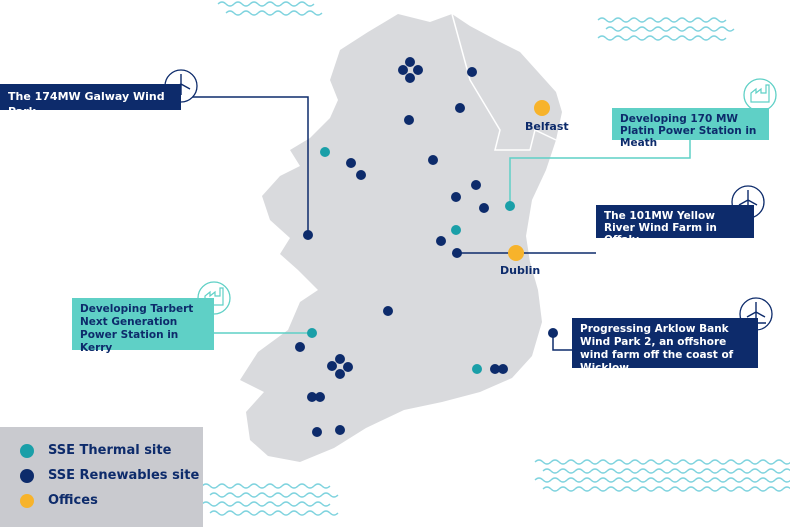 The image size is (790, 527). I want to click on legend-item-renewables: SSE Renewables site, so click(109, 475).